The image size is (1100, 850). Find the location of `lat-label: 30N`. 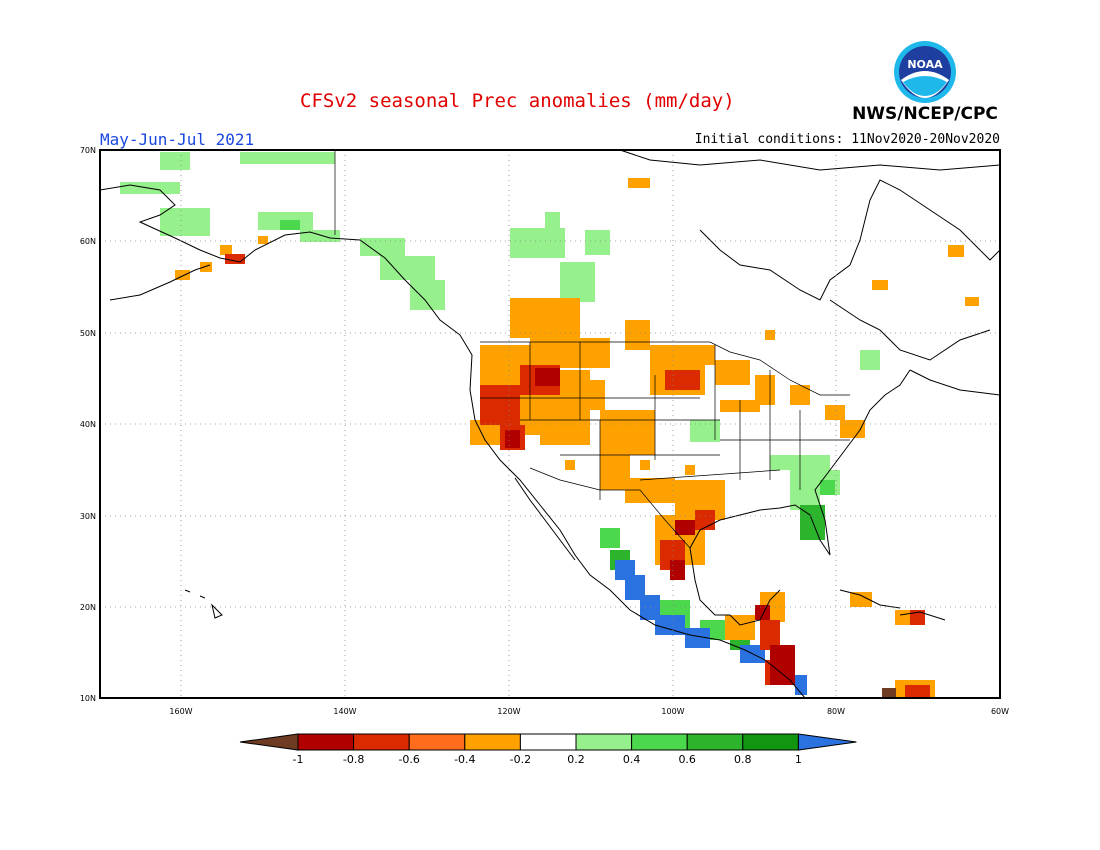

lat-label: 30N is located at coordinates (88, 516).